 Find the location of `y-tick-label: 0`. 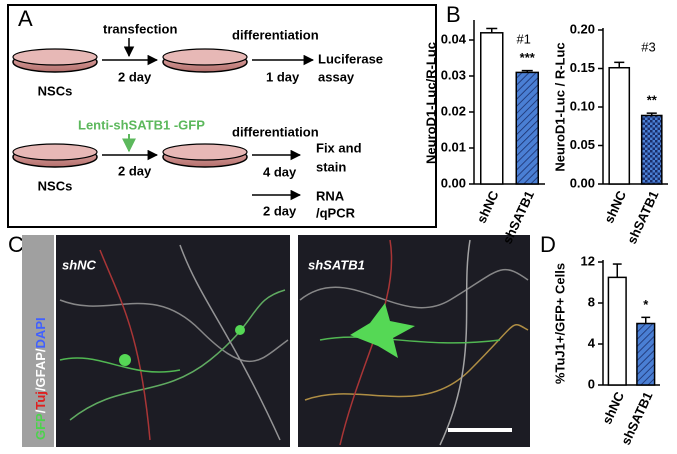

y-tick-label: 0 is located at coordinates (591, 383).